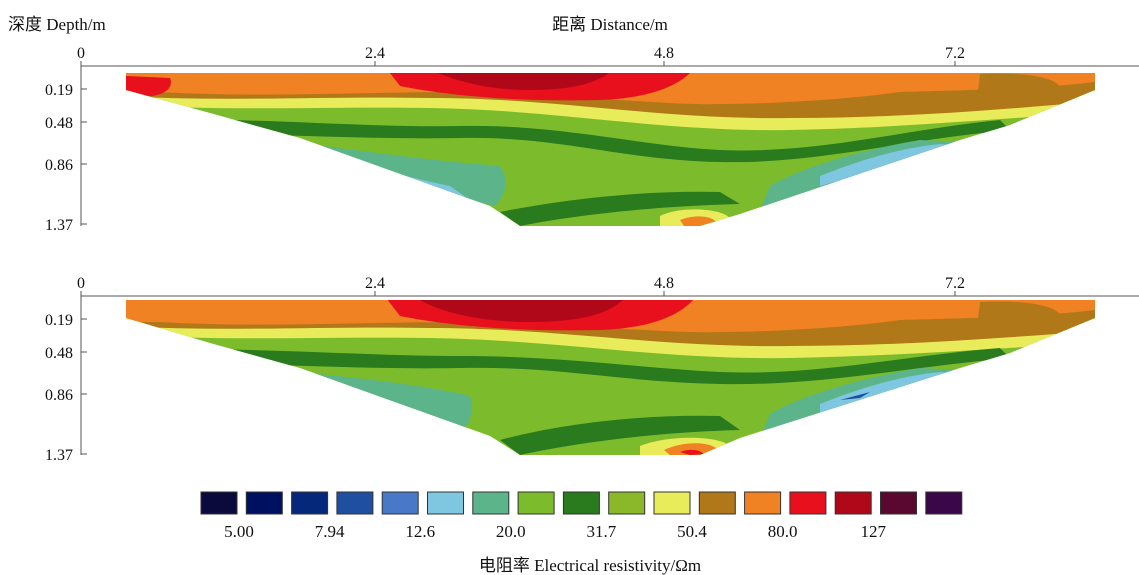 Image resolution: width=1139 pixels, height=575 pixels. I want to click on colorbar-label: 20.0, so click(511, 531).